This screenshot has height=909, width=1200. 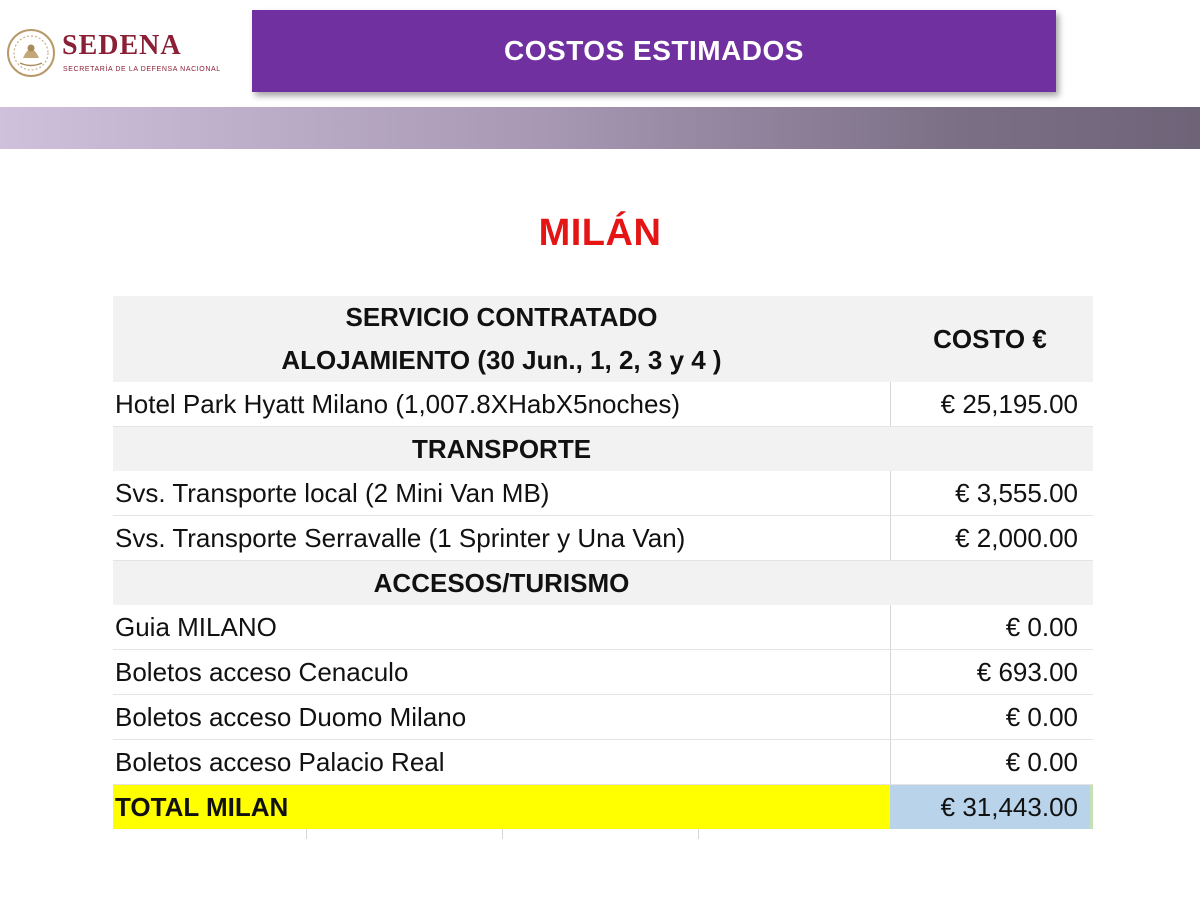 What do you see at coordinates (600, 128) in the screenshot?
I see `decorative-gradient-band` at bounding box center [600, 128].